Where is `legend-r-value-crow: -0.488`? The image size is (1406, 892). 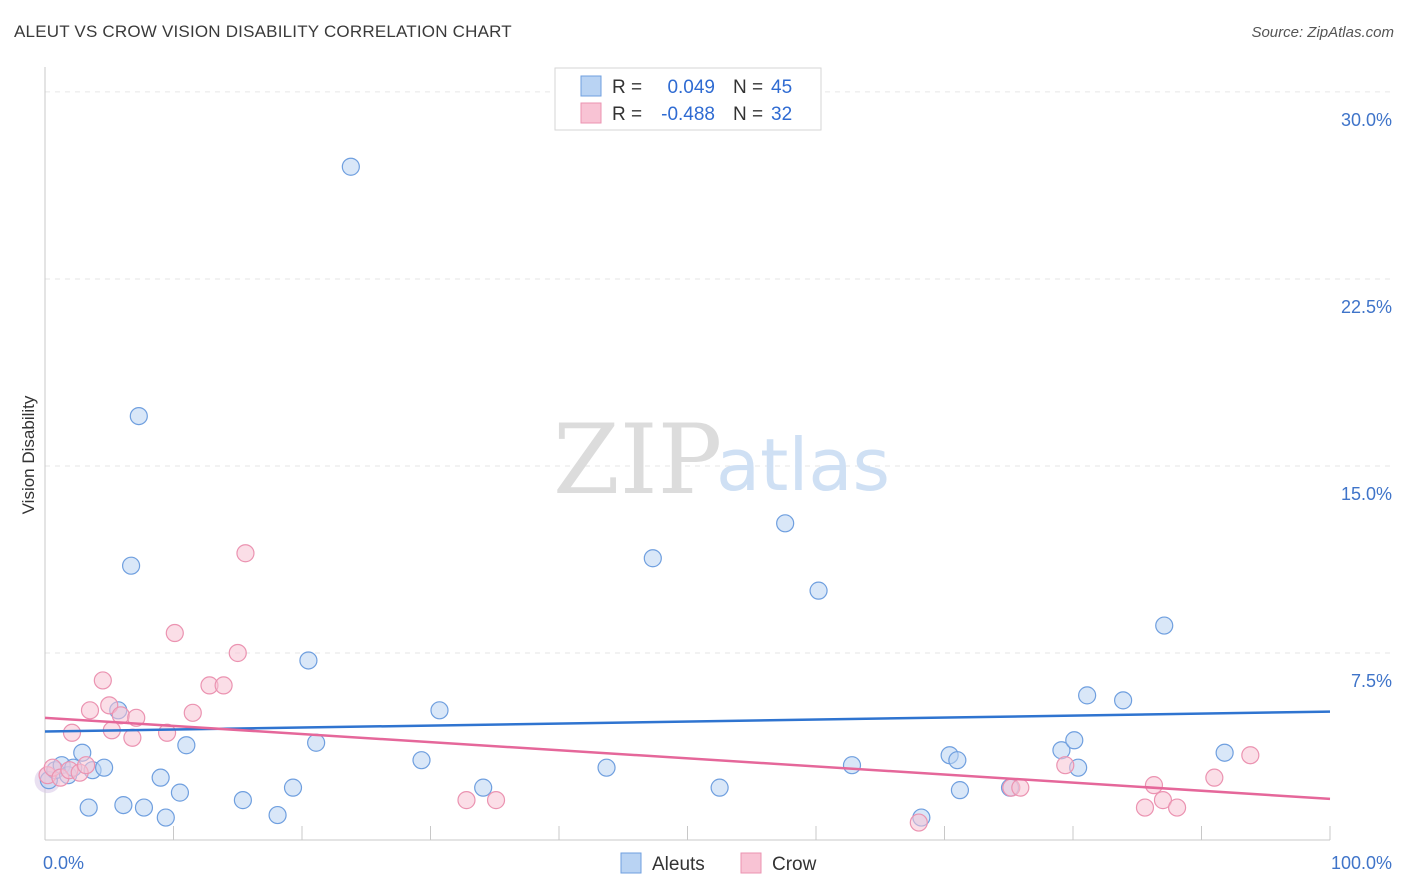 legend-r-value-crow: -0.488 is located at coordinates (688, 114).